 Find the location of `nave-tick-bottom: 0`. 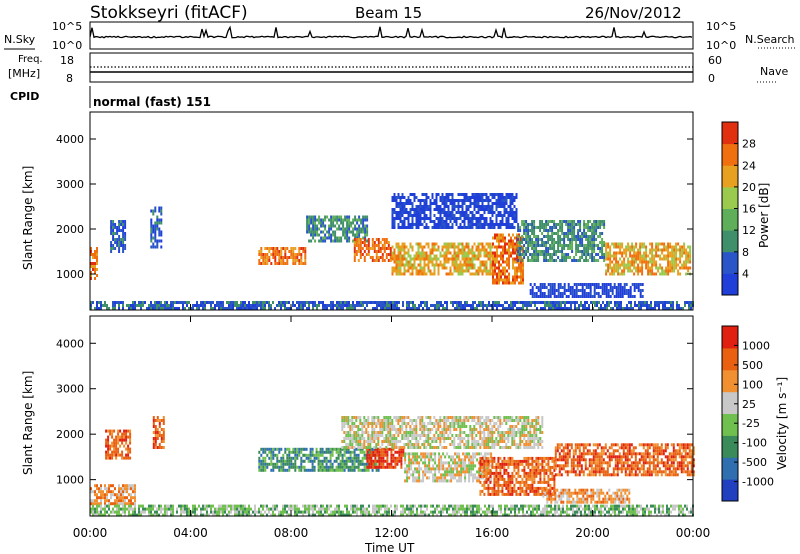

nave-tick-bottom: 0 is located at coordinates (711, 78).